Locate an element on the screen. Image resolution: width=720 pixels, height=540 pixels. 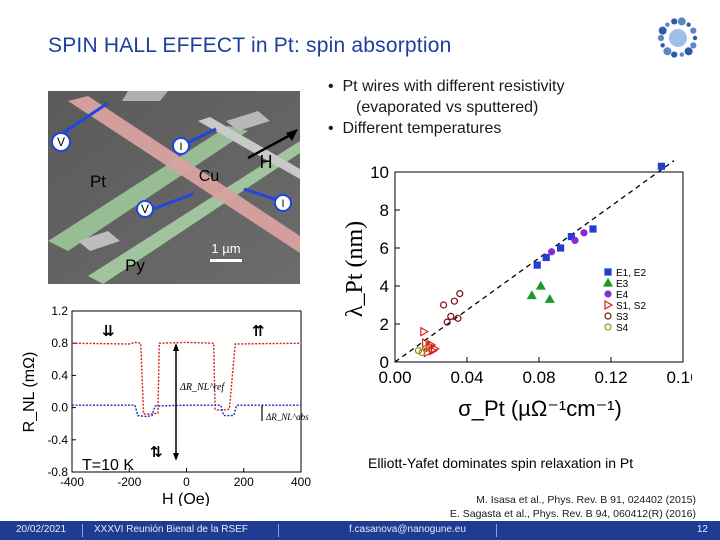
y-tick-label: 2 is located at coordinates (384, 324).